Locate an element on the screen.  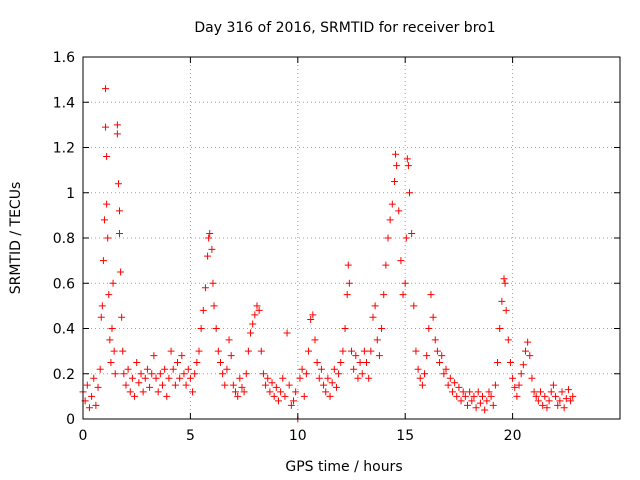
y-tick-label: 1 is located at coordinates (70, 194).